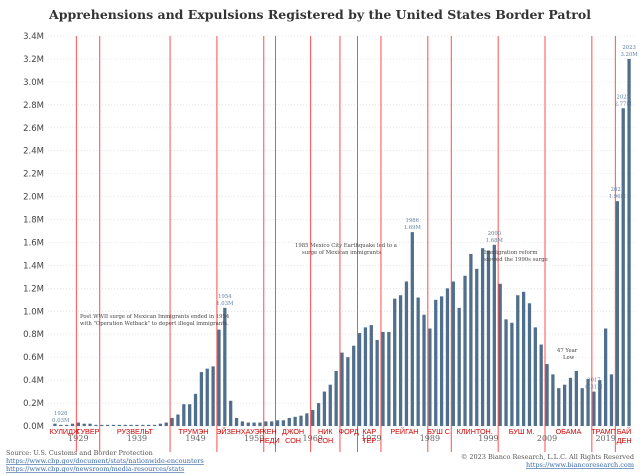 The width and height of the screenshot is (640, 474). I want to click on value-label-1954: 1.03M, so click(225, 304).